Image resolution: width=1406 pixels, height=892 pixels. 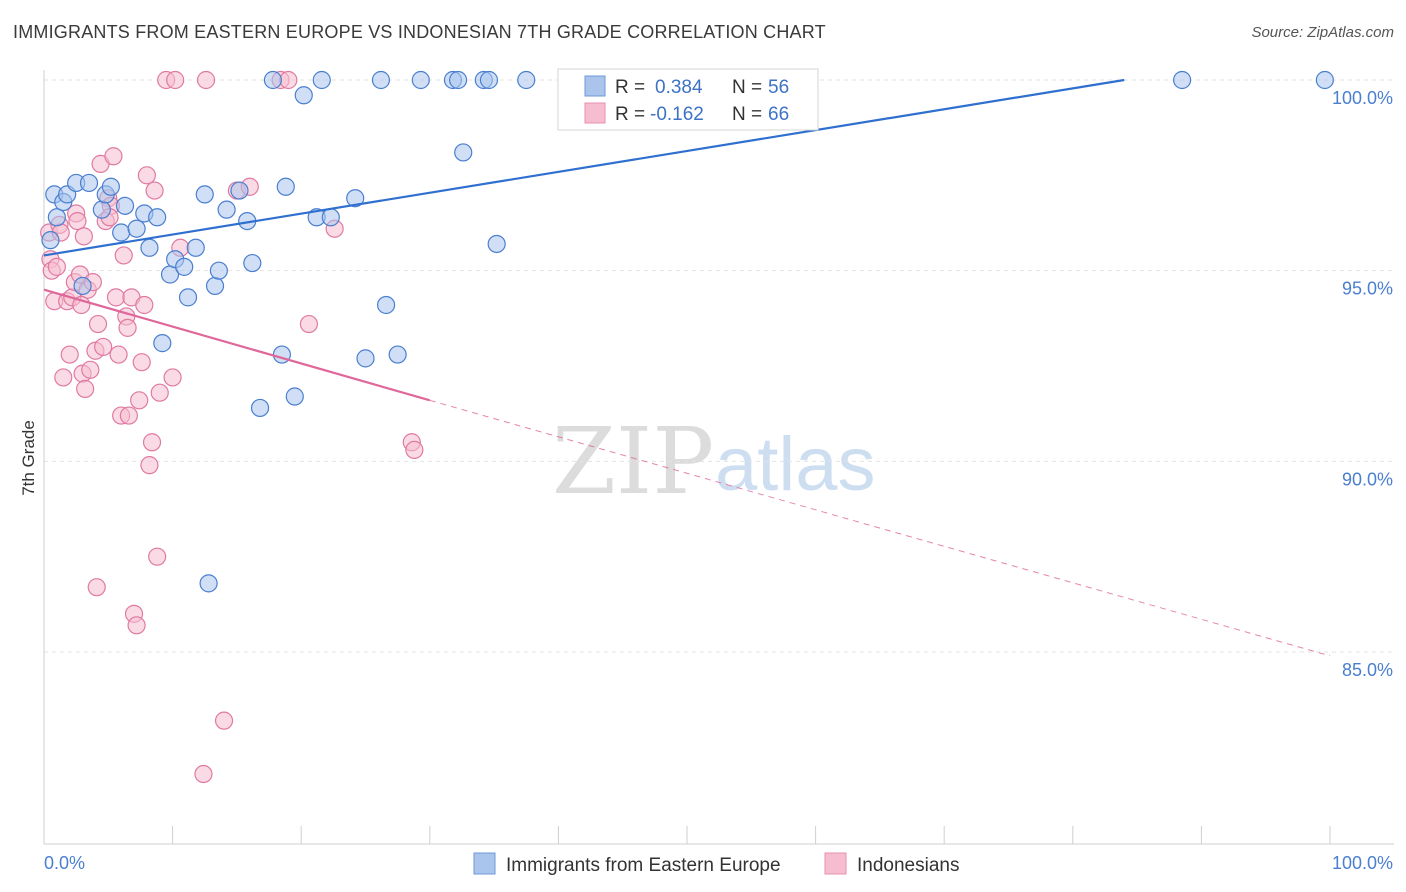 I want to click on stats-n-label-pink: N =, so click(x=747, y=114).